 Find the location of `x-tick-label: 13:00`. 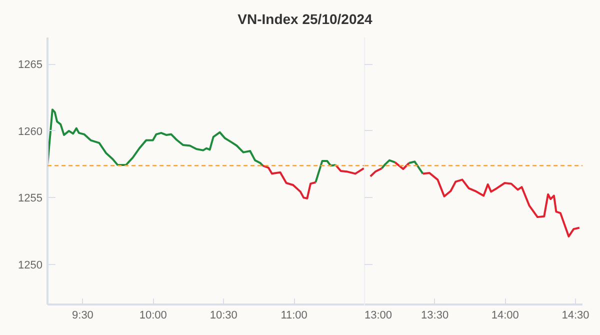

x-tick-label: 13:00 is located at coordinates (378, 316).